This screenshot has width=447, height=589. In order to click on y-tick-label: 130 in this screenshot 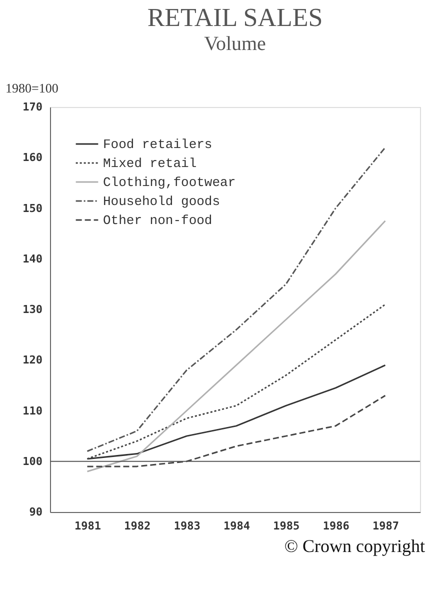, I will do `click(32, 309)`.